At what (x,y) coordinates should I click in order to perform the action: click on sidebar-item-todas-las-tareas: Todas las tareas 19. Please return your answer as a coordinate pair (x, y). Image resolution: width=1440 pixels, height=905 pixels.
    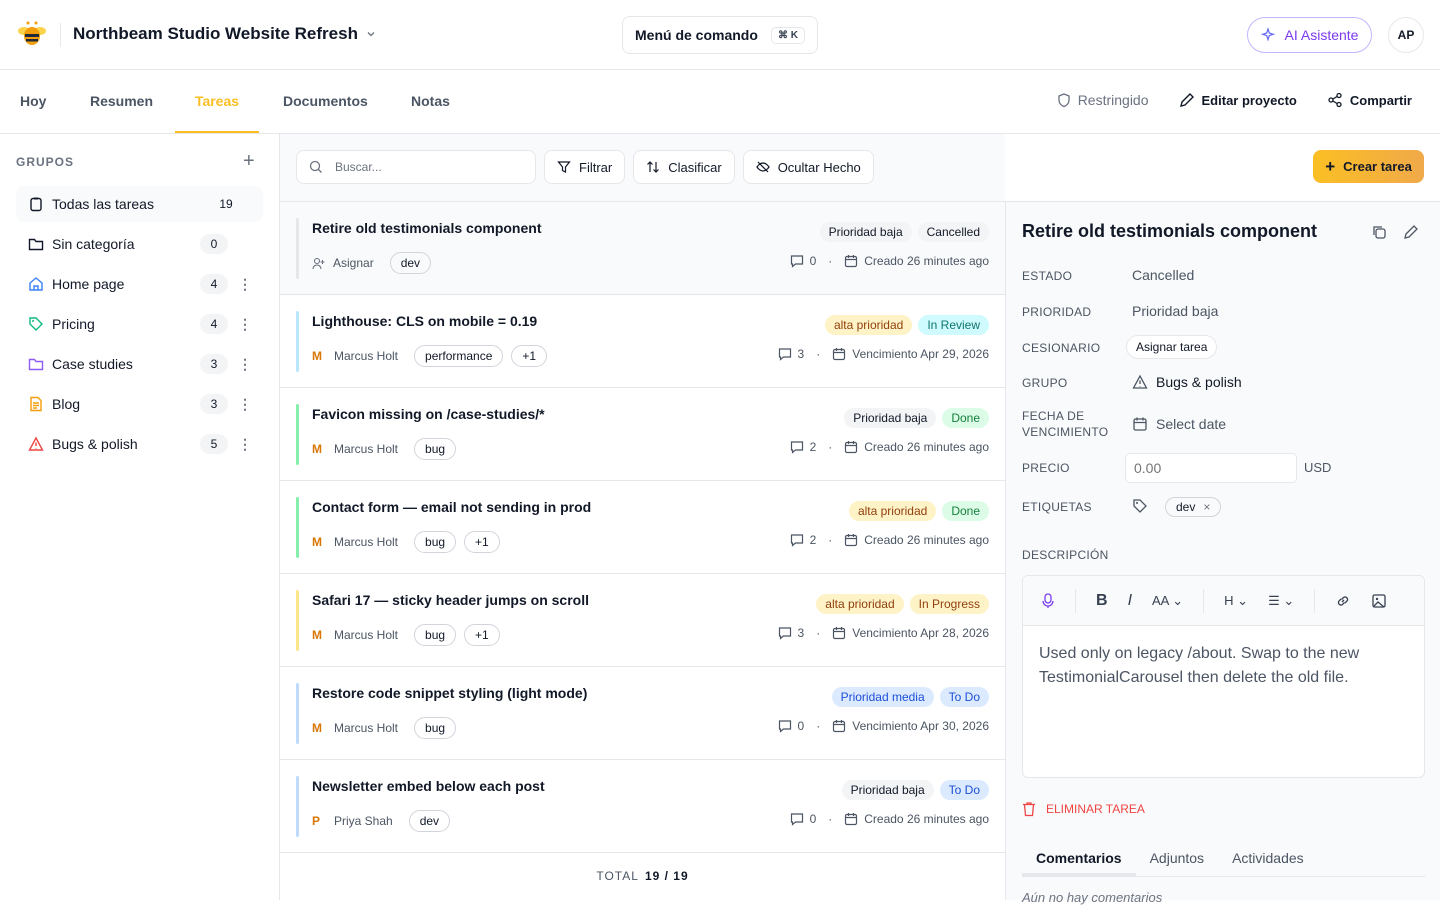
    Looking at the image, I should click on (139, 204).